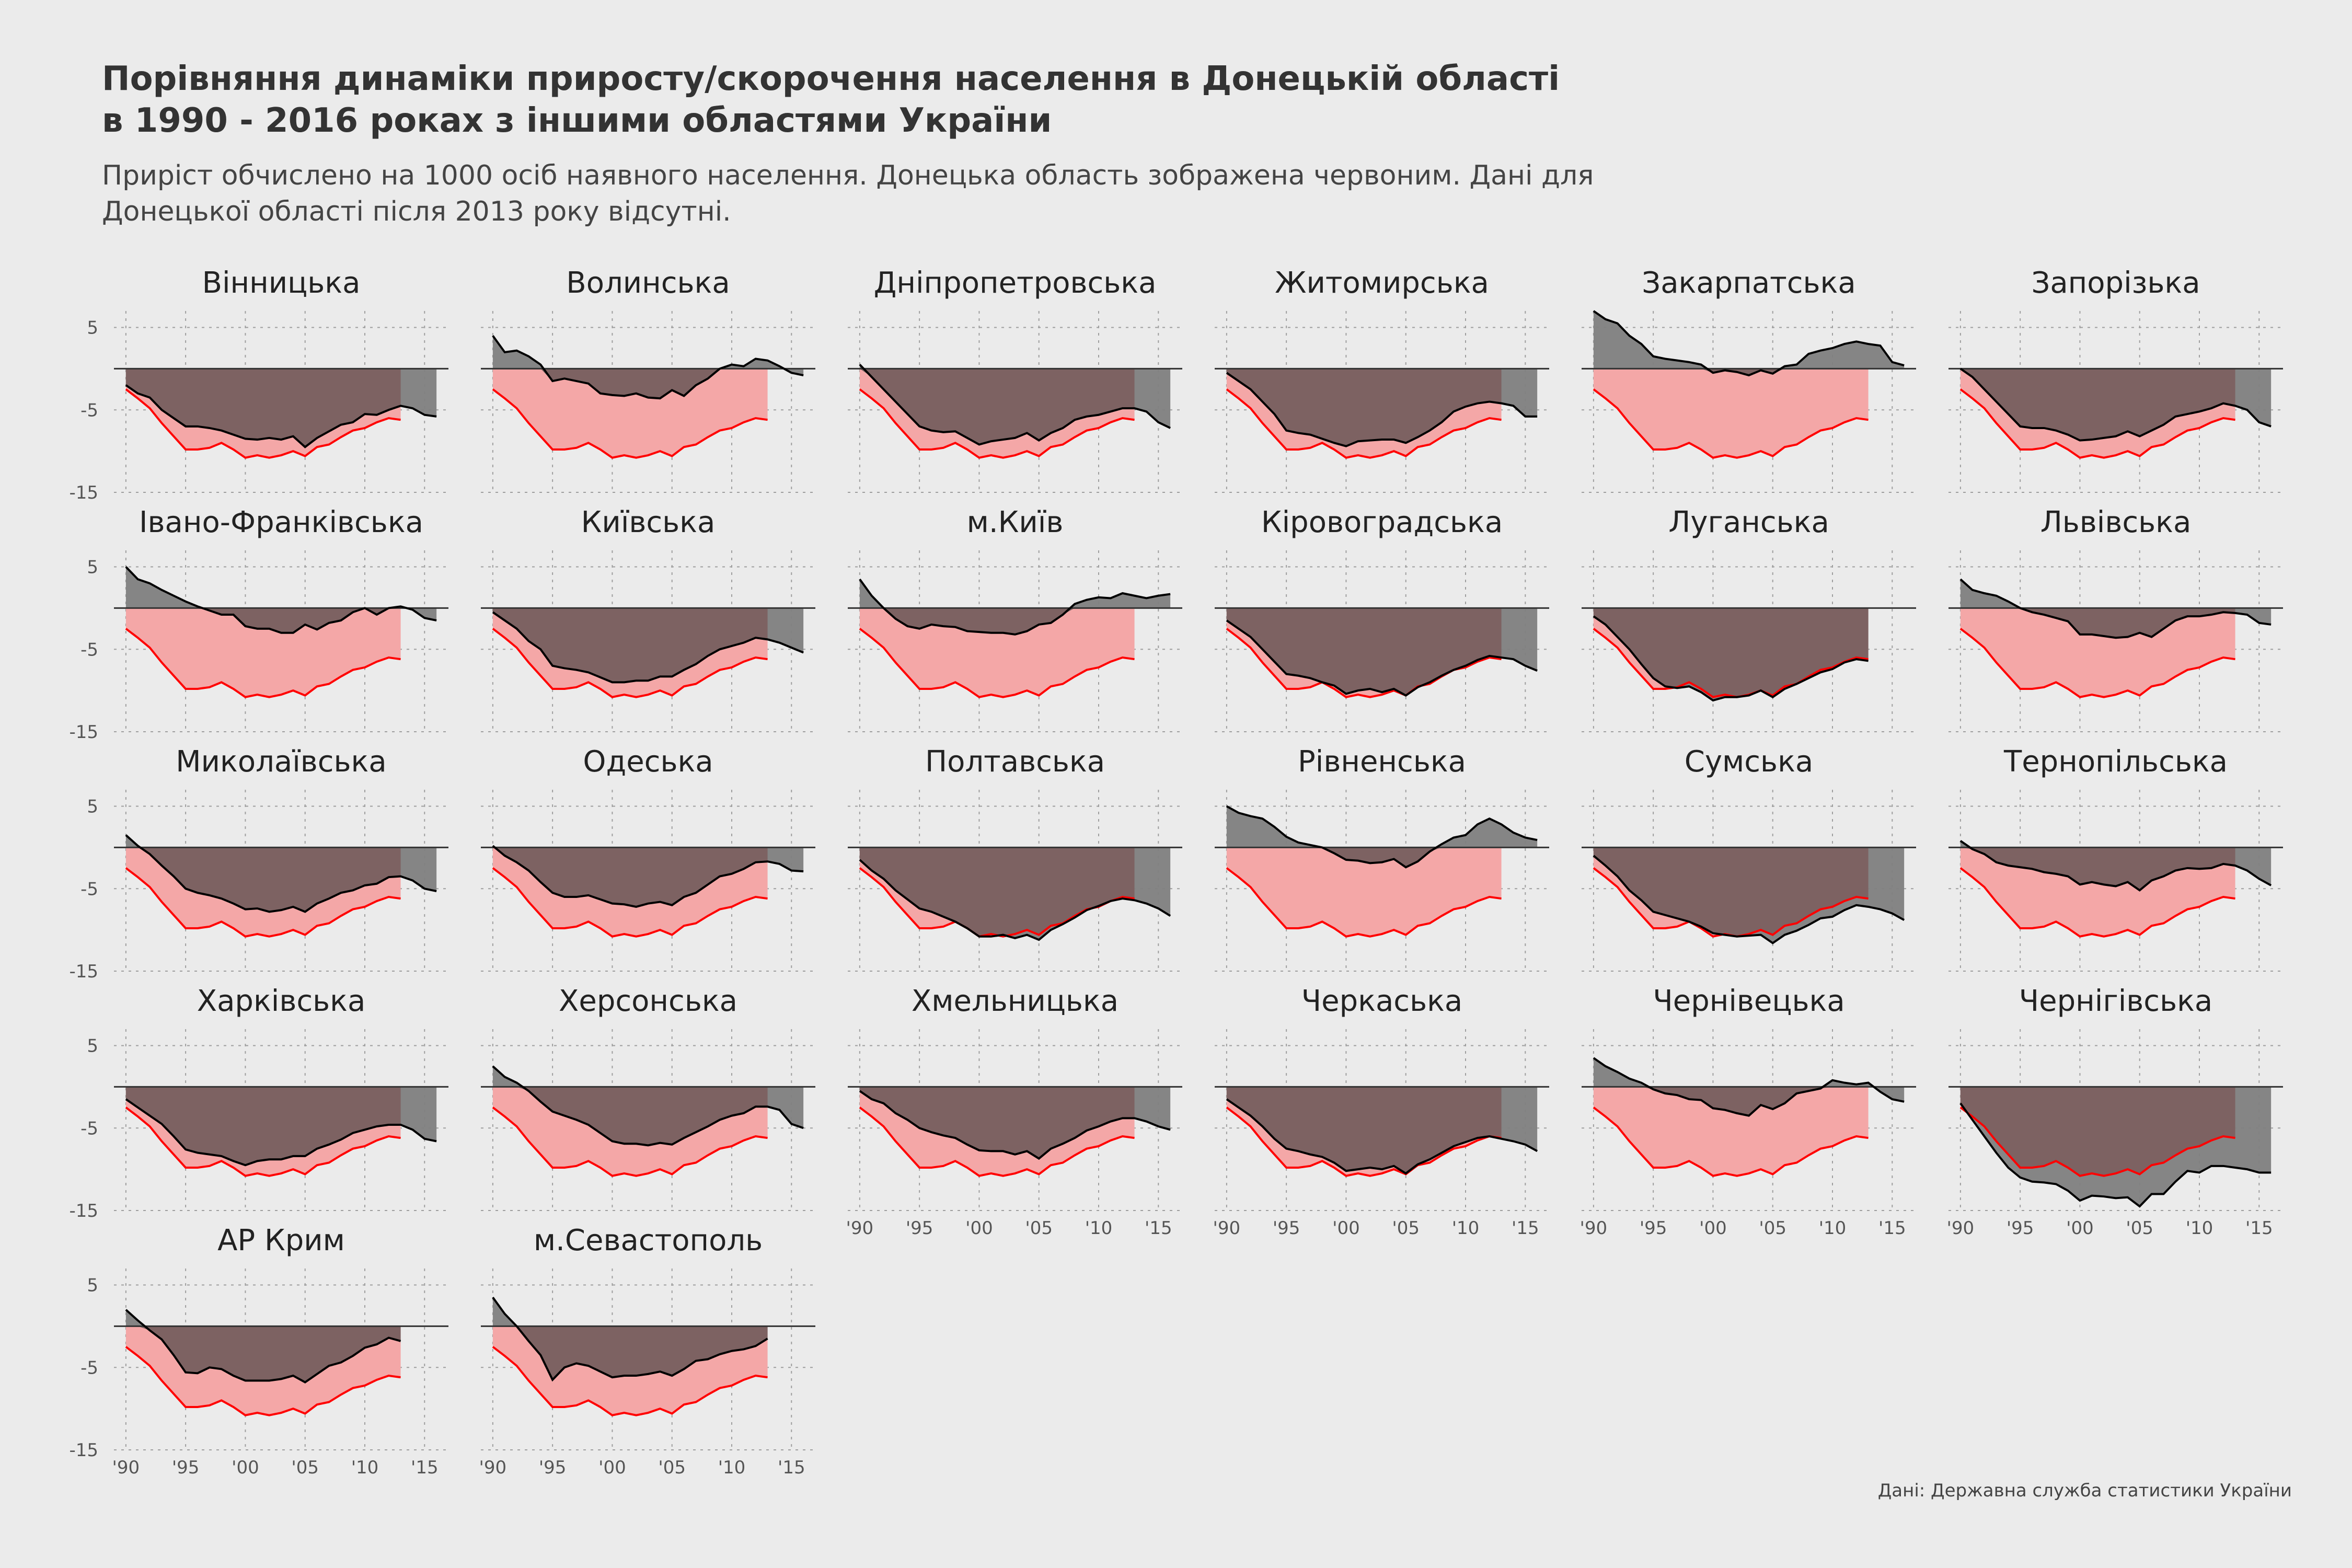  I want to click on panel-title: Чернівецька, so click(1748, 1001).